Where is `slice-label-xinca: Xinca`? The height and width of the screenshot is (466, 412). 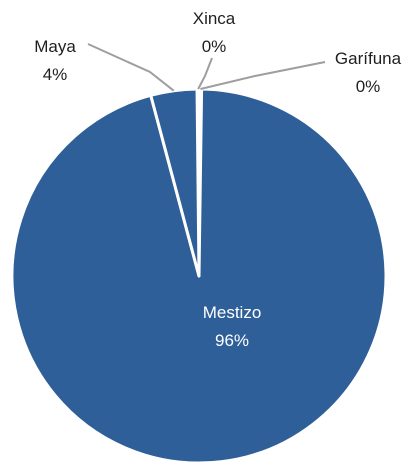 slice-label-xinca: Xinca is located at coordinates (214, 18).